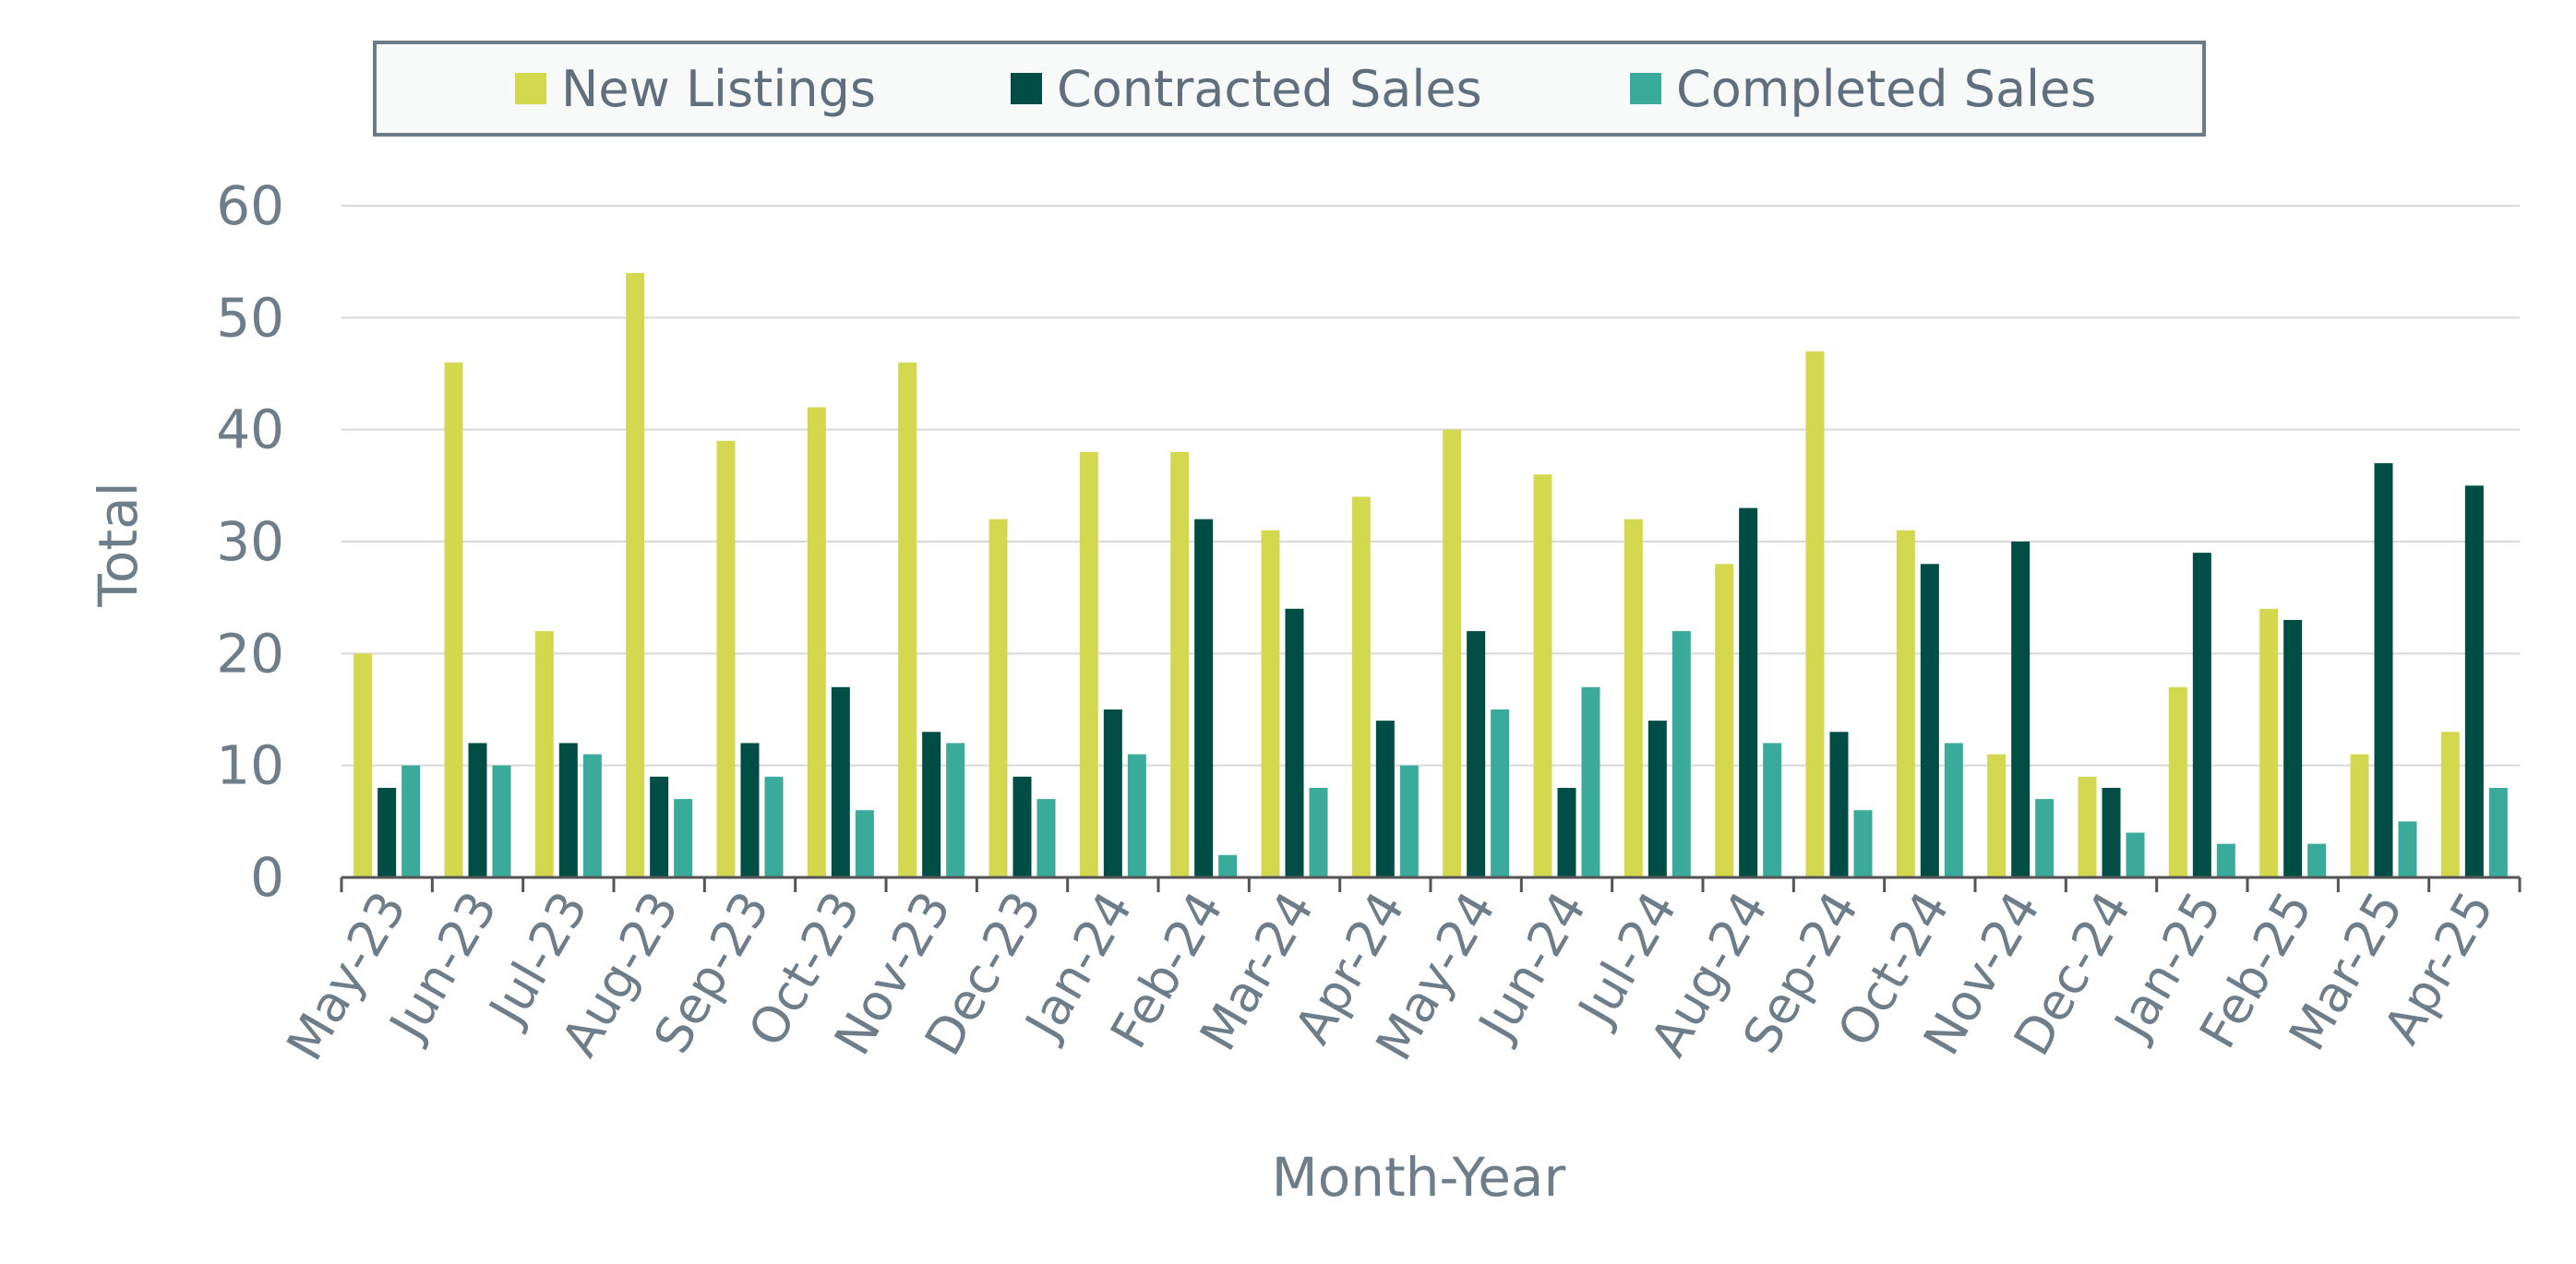 Image resolution: width=2576 pixels, height=1264 pixels. I want to click on legend-item-new-listings: New Listings, so click(696, 88).